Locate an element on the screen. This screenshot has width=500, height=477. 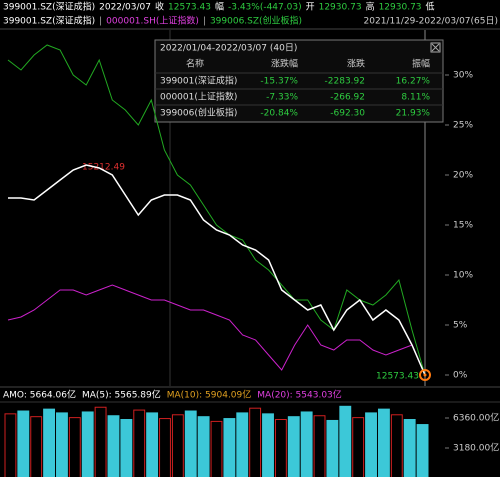
table-cell: 16.27% is located at coordinates (413, 82).